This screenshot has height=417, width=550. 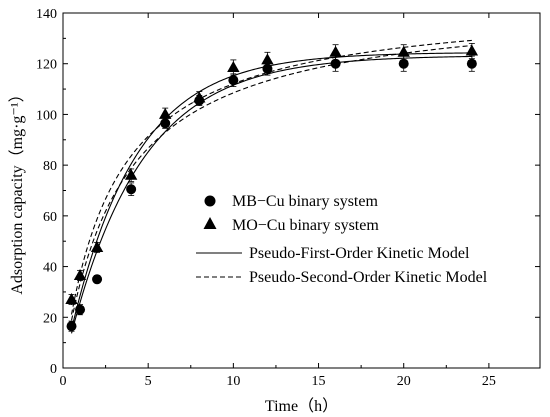 I want to click on legend-label: Pseudo-First-Order Kinetic Model, so click(x=359, y=253).